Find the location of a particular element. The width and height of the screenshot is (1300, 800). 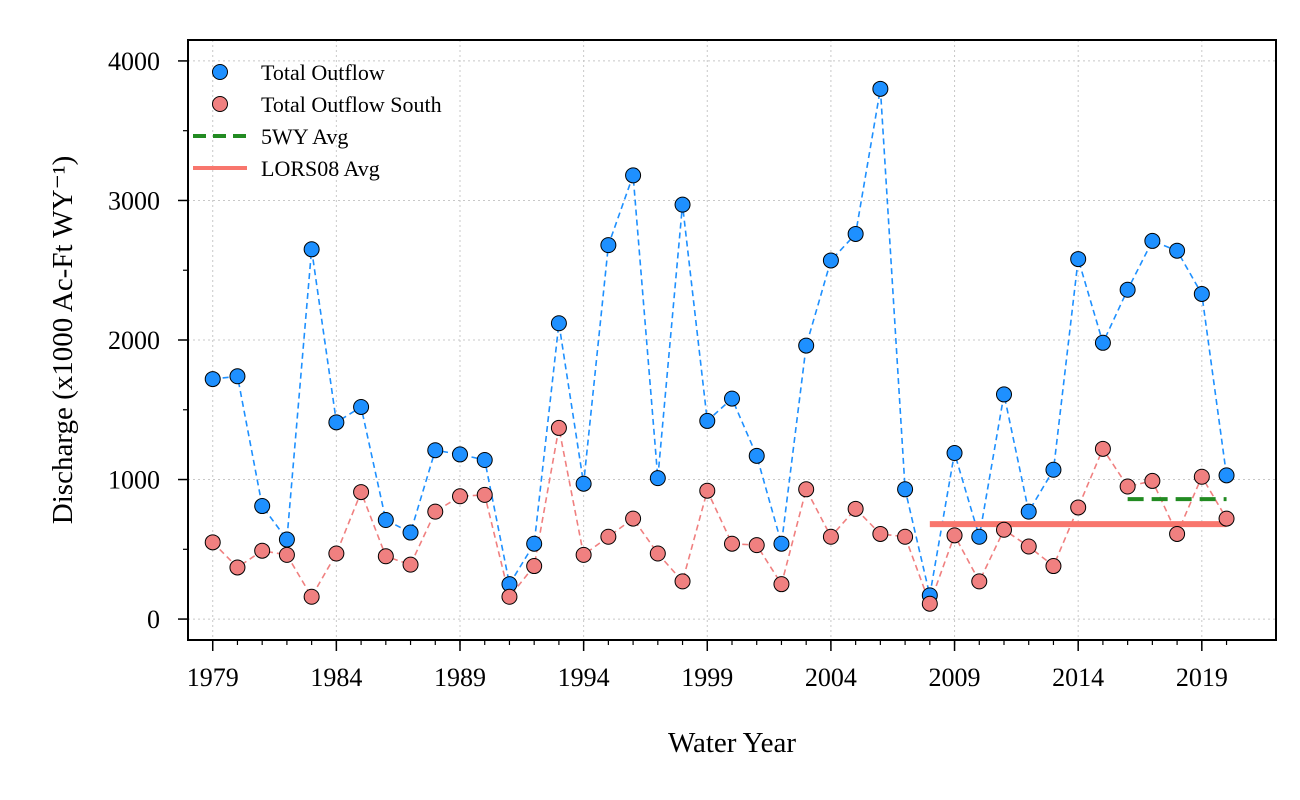

legend-entry-total-outflow: Total Outflow is located at coordinates (298, 72).